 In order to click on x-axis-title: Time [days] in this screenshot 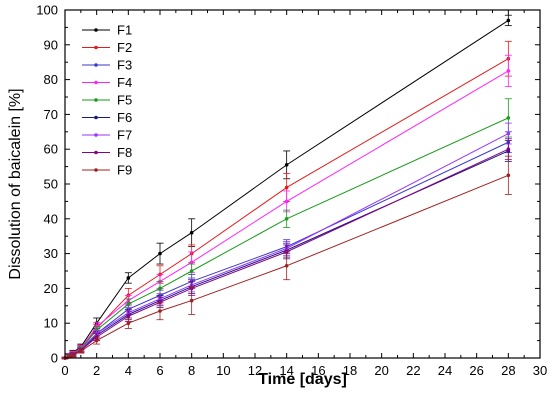, I will do `click(302, 379)`.